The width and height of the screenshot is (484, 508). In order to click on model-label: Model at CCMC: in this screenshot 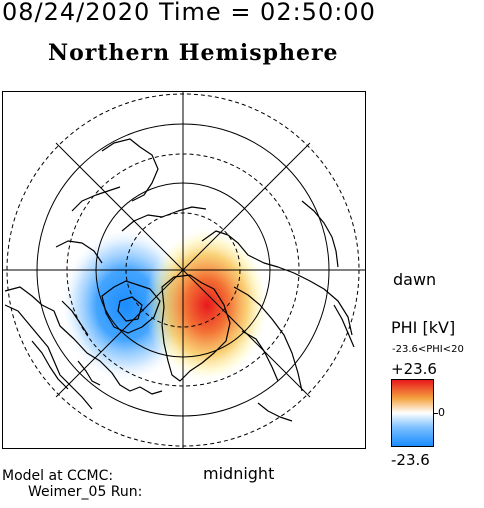, I will do `click(58, 476)`.